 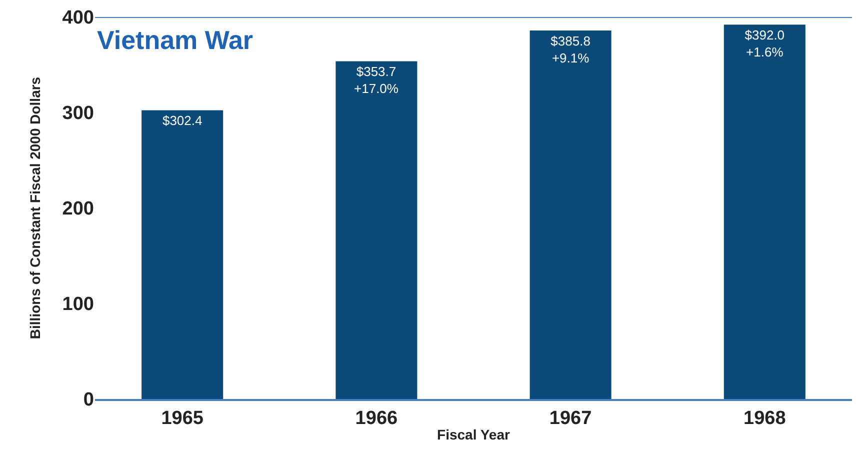 What do you see at coordinates (78, 113) in the screenshot?
I see `y-tick-label: 300` at bounding box center [78, 113].